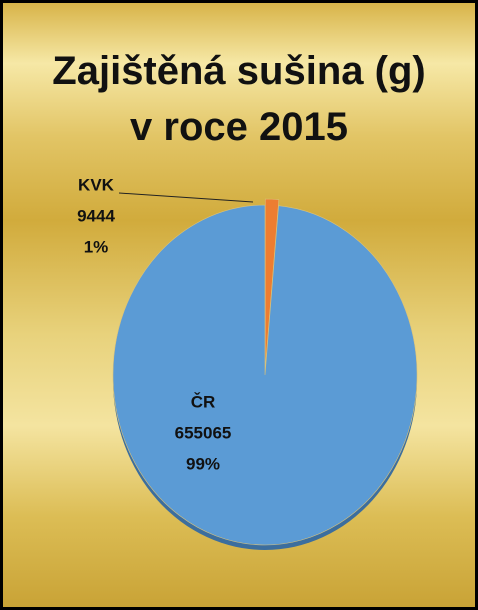  What do you see at coordinates (203, 432) in the screenshot?
I see `slice-value: 655065` at bounding box center [203, 432].